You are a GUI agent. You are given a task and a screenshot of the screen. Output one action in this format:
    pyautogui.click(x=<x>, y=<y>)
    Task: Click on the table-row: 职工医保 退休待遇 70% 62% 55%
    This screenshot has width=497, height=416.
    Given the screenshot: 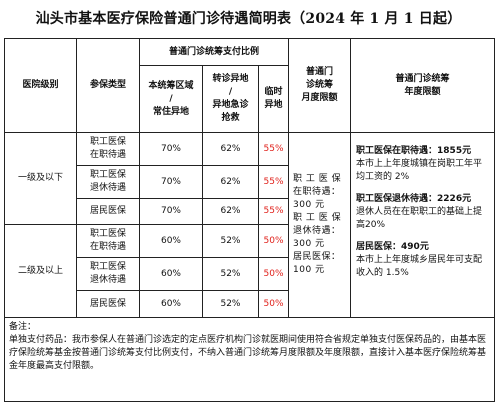 What is the action you would take?
    pyautogui.click(x=250, y=182)
    